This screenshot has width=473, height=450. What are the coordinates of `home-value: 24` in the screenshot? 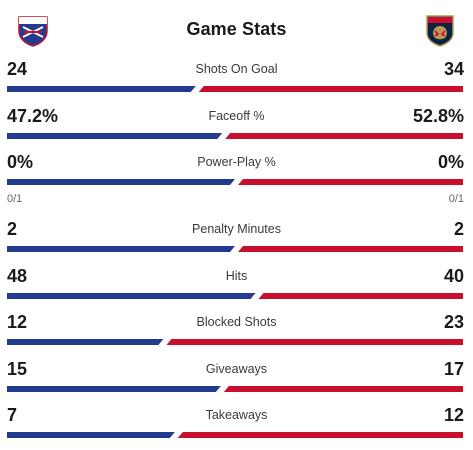 It's located at (17, 69).